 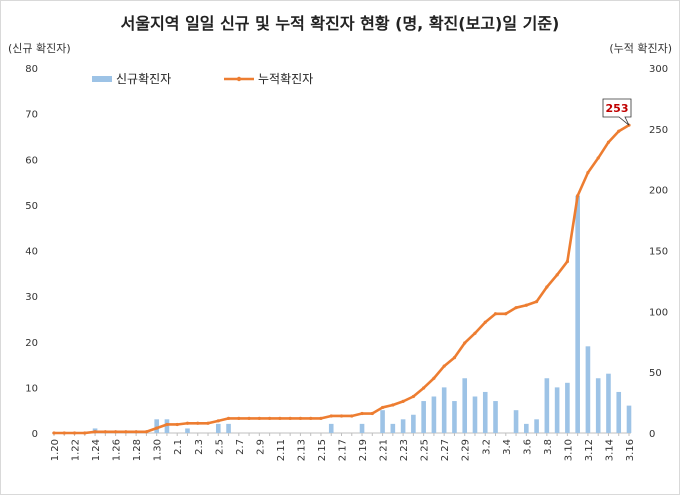 I want to click on x-tick-label: 1.22, so click(x=76, y=450).